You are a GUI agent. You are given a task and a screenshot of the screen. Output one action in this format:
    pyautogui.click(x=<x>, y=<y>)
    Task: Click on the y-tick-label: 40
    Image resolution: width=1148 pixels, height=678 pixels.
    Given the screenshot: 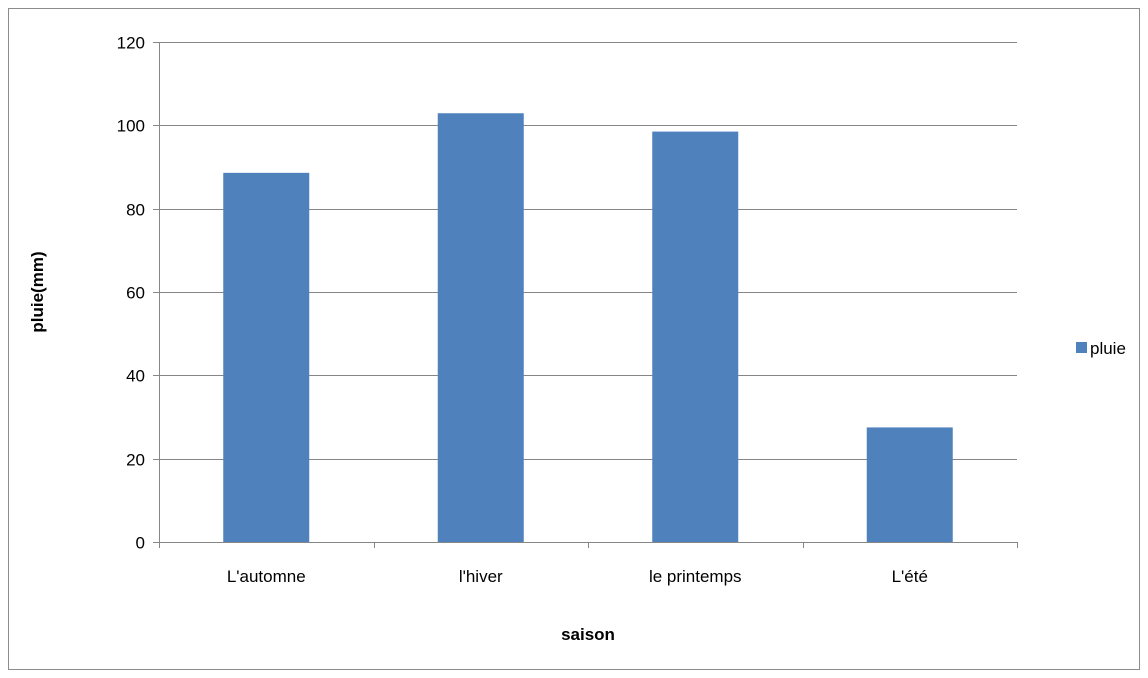 What is the action you would take?
    pyautogui.click(x=135, y=376)
    